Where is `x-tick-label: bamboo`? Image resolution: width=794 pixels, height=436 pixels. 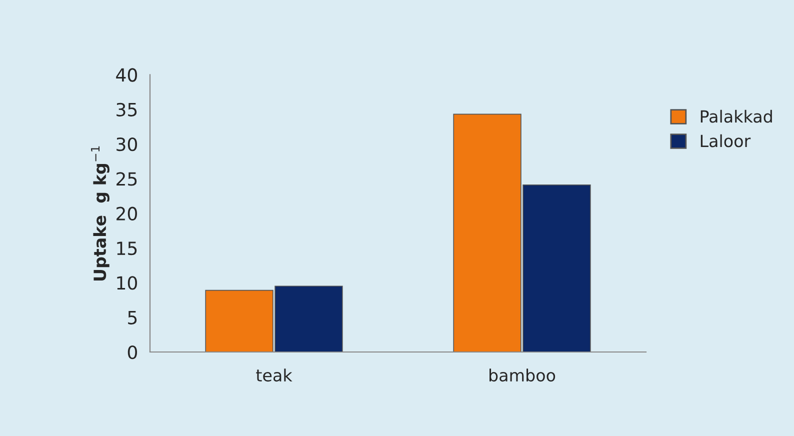
x-tick-label: bamboo is located at coordinates (523, 375).